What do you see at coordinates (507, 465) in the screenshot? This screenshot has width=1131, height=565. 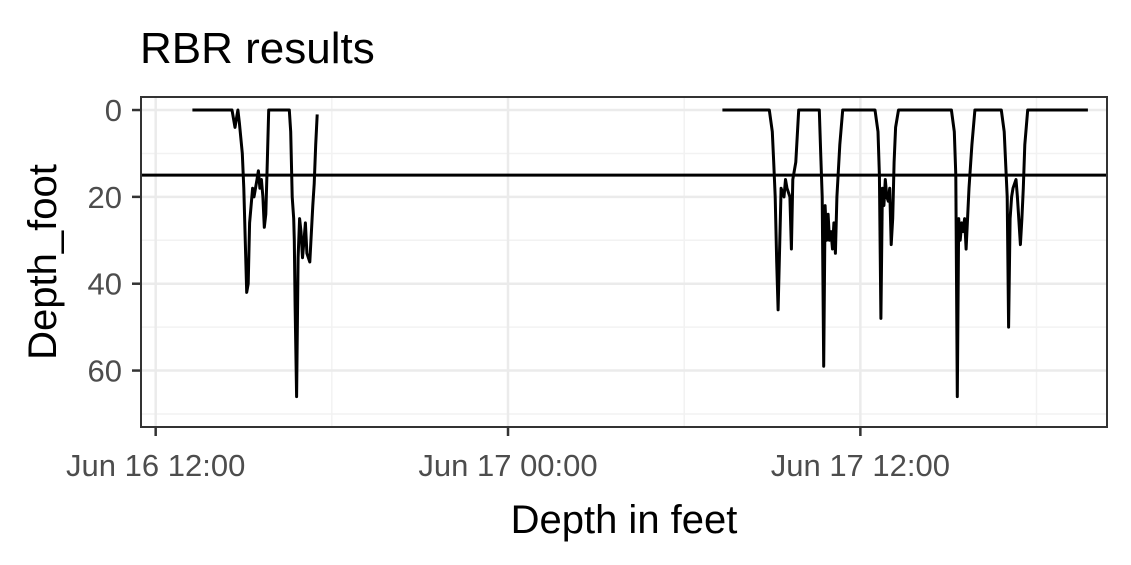 I see `x-tick-label: Jun 17 00:00` at bounding box center [507, 465].